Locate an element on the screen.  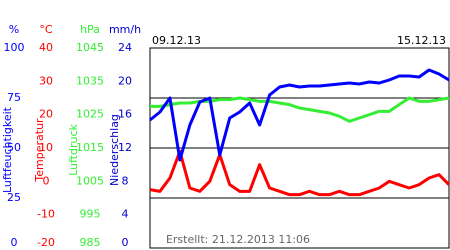
end-date: 15.12.13 is located at coordinates (421, 40).